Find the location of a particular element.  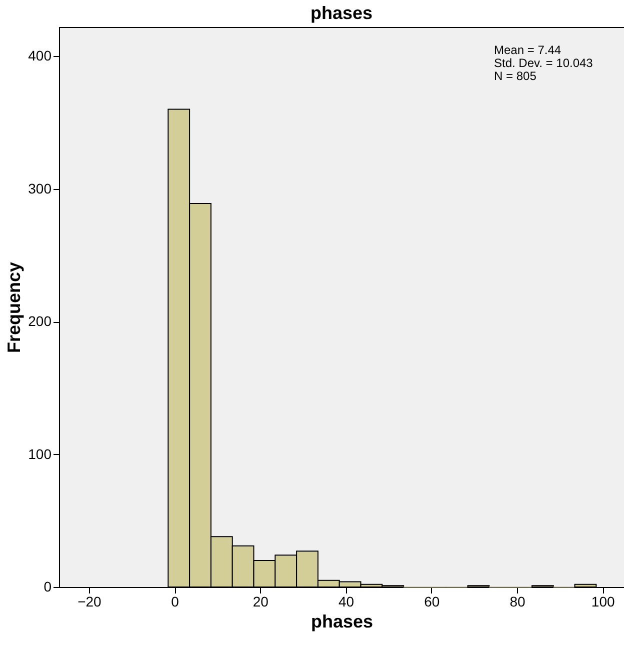

x-tick-label: 80 is located at coordinates (518, 602).